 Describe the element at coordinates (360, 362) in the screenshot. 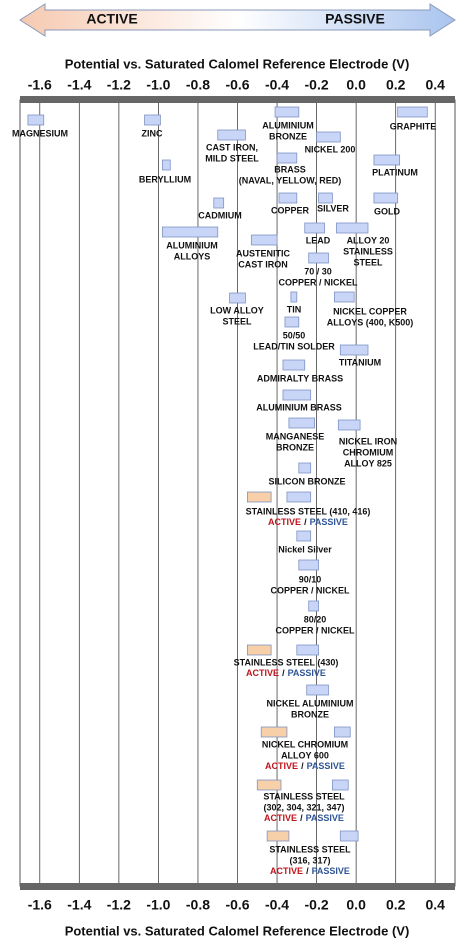

I see `material-label: TITANIUM` at that location.